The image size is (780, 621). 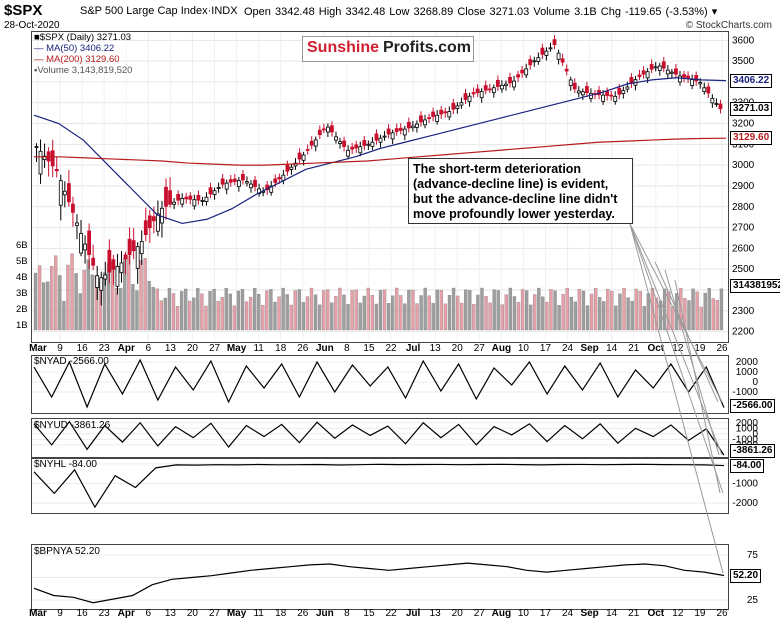 I want to click on x-tick-label-bottom: May, so click(x=237, y=613).